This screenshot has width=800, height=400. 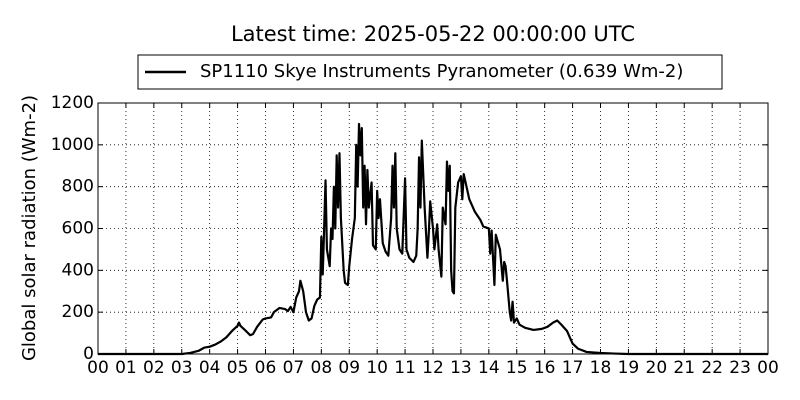 I want to click on x-tick-label: 19, so click(x=629, y=368).